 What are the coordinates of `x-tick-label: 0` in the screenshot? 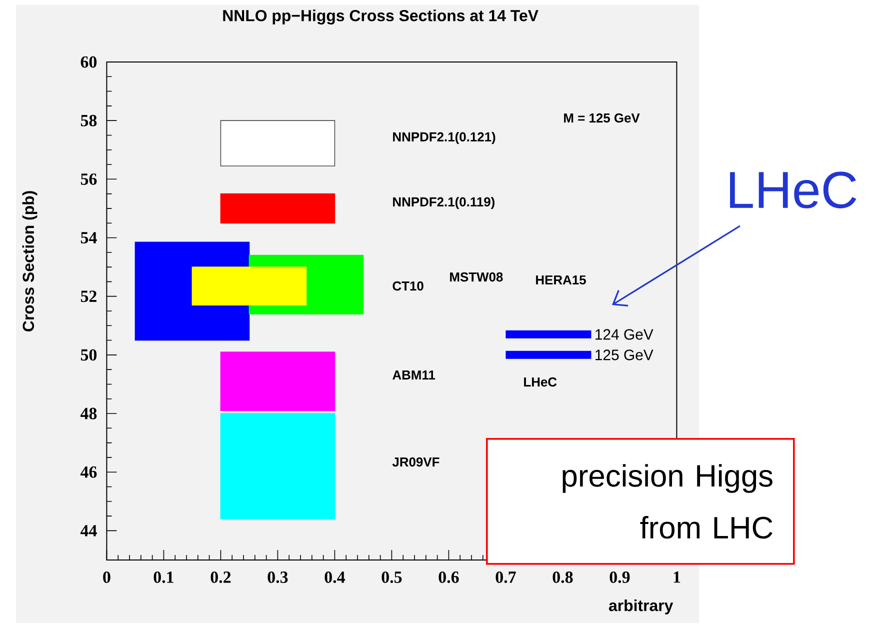 It's located at (106, 577).